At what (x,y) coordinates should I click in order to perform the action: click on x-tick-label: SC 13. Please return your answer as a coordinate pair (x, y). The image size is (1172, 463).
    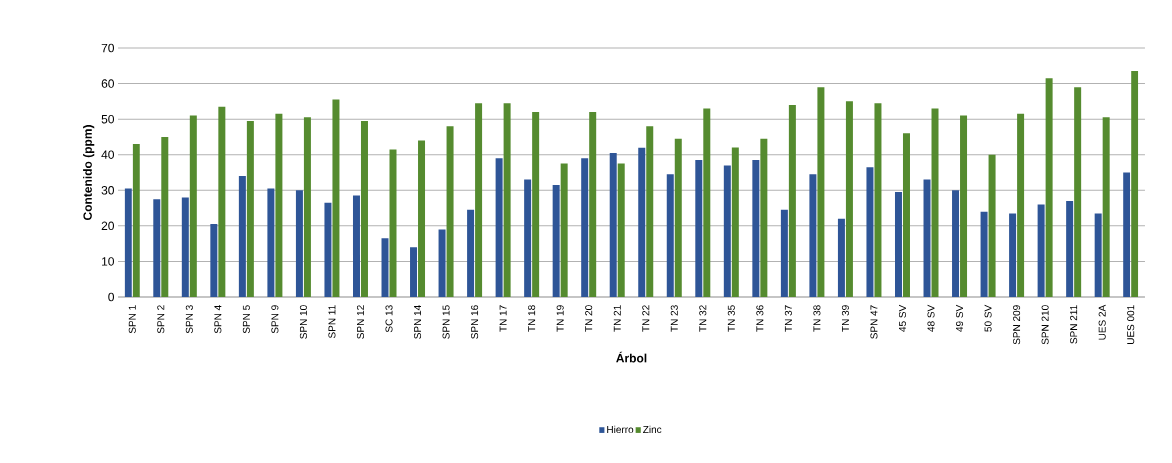
    Looking at the image, I should click on (389, 319).